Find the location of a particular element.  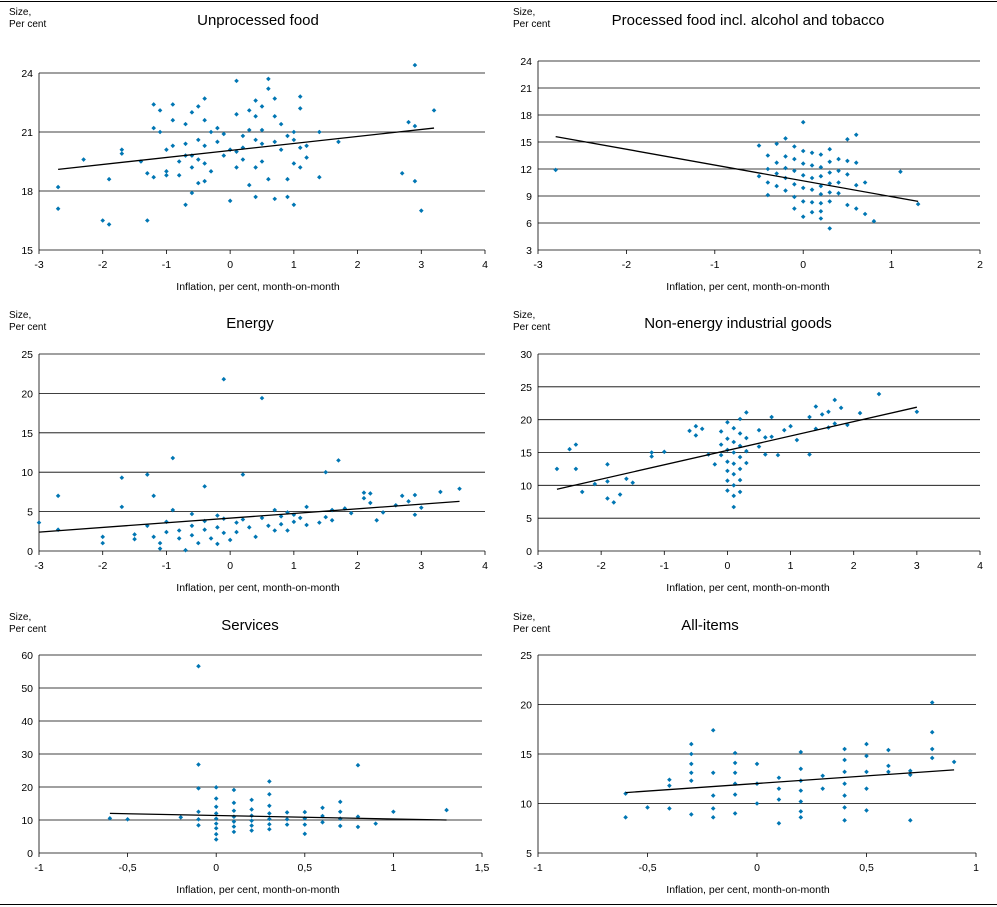

x-tick-label: 1 is located at coordinates (976, 868).